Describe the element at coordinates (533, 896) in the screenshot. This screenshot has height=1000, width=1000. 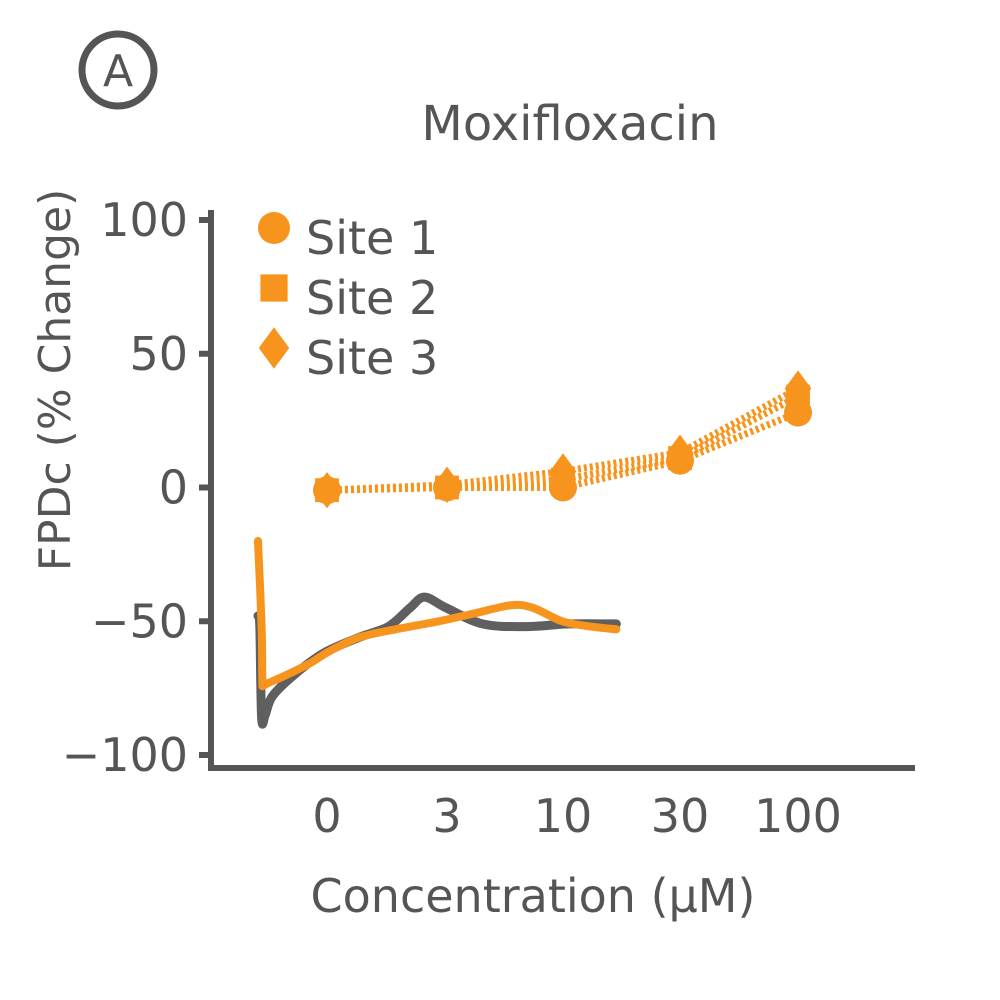
I see `x-axis-label: Concentration (μM)` at that location.